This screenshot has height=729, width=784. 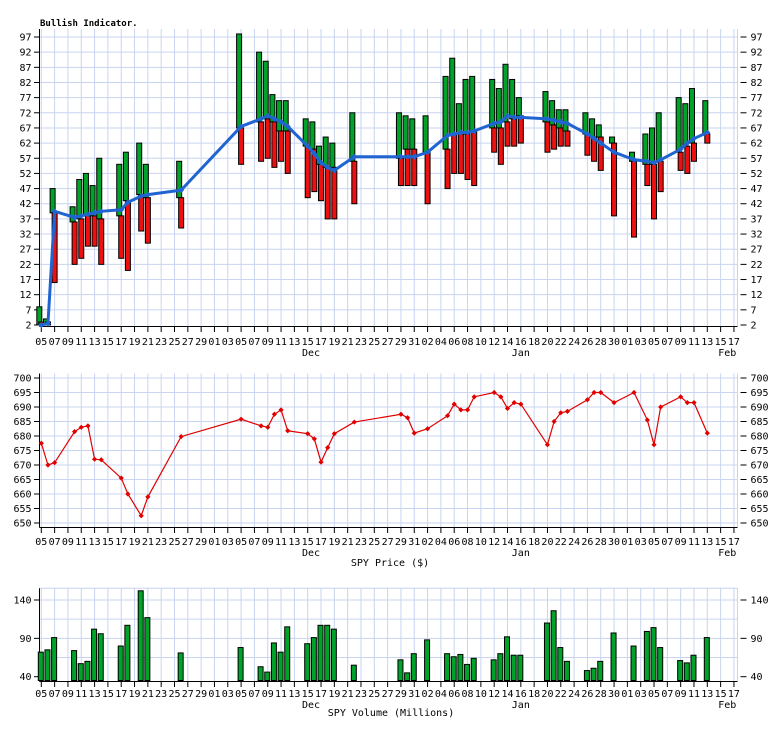 I want to click on x-tick-label: 04, so click(x=441, y=542).